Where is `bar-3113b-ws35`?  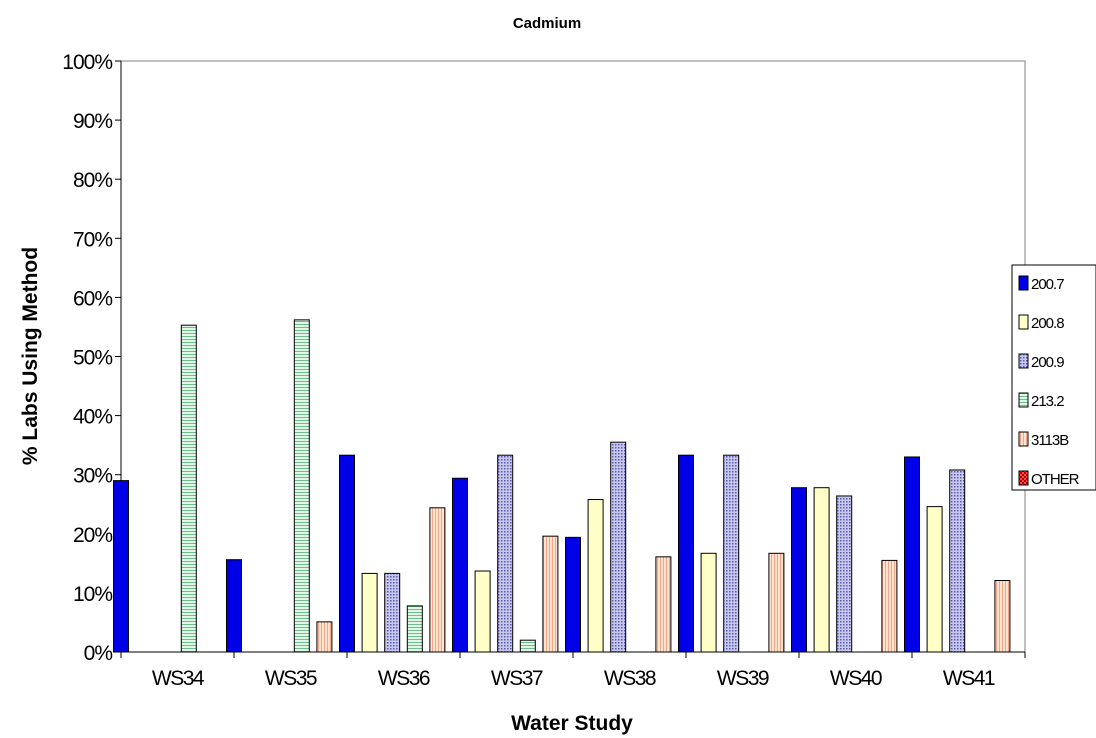 bar-3113b-ws35 is located at coordinates (324, 637).